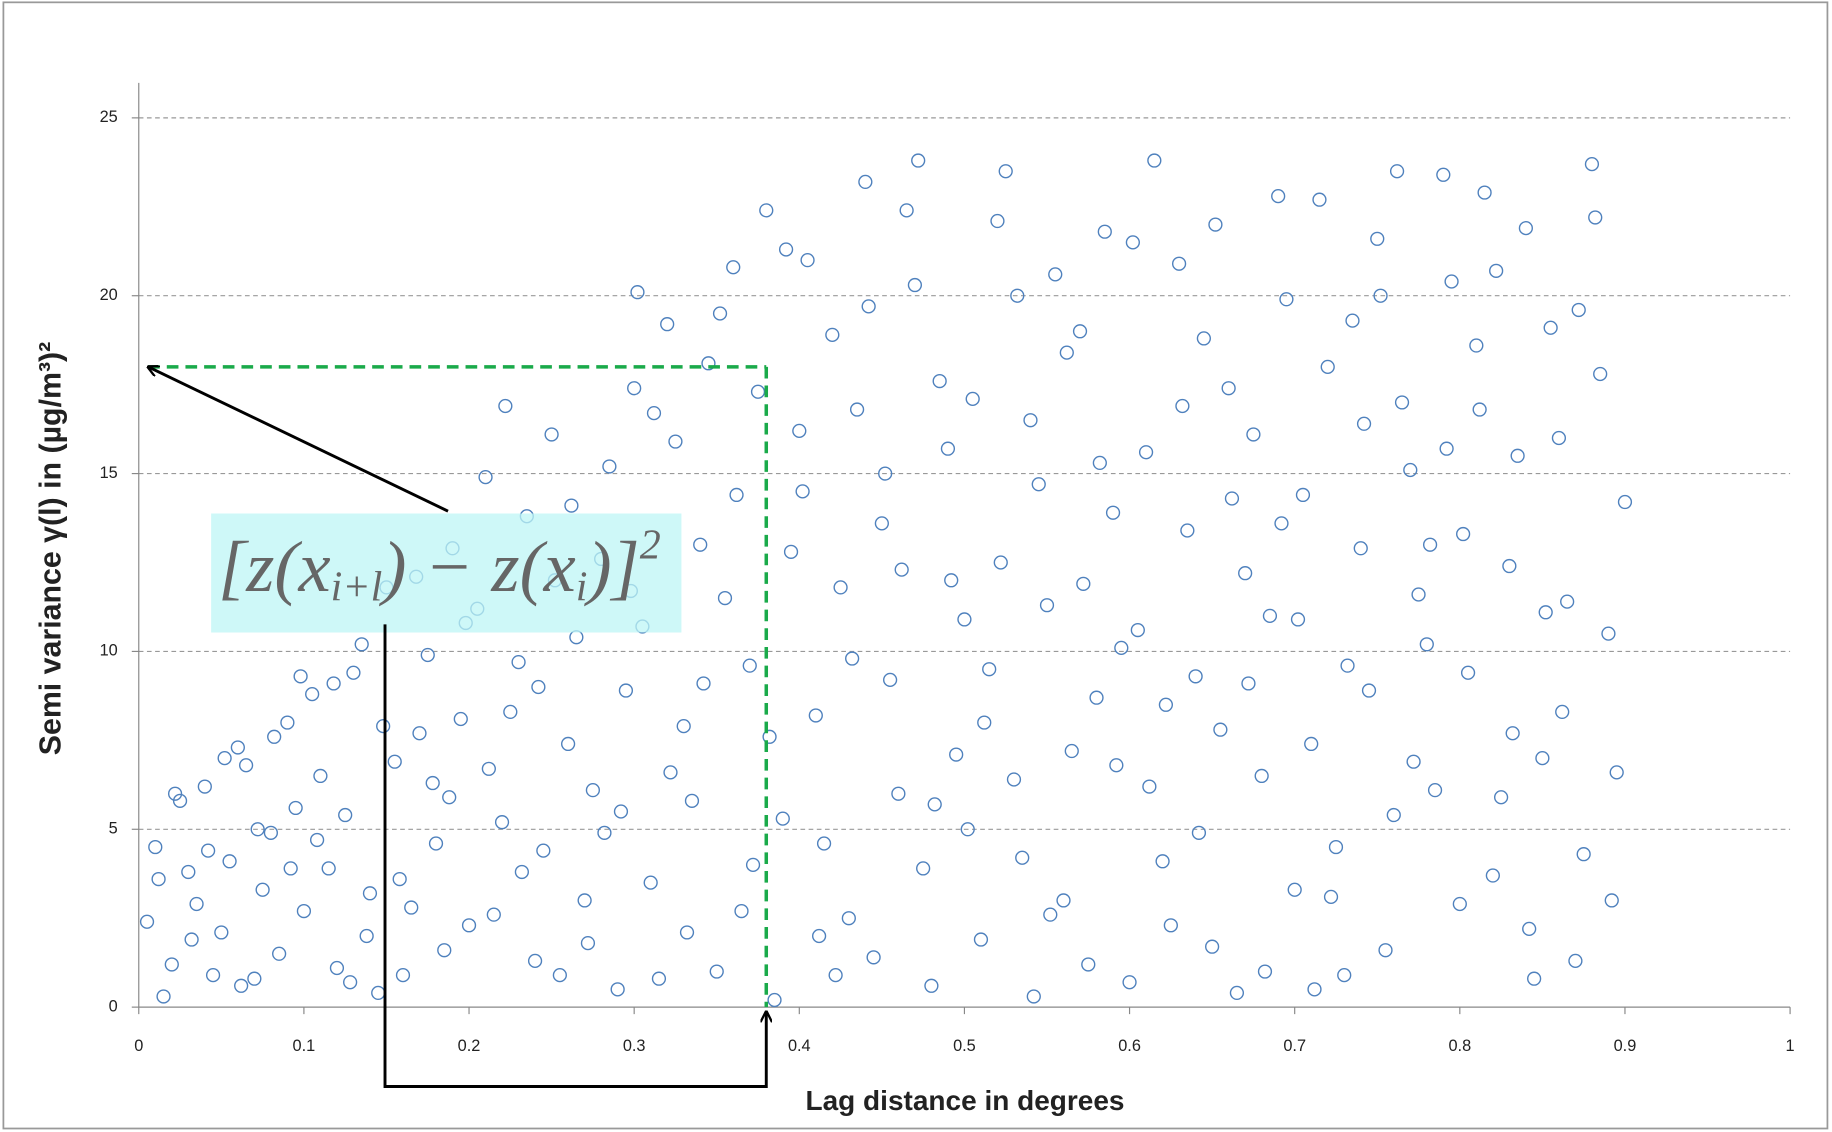 The width and height of the screenshot is (1832, 1132). I want to click on y-tick-label: 25, so click(109, 117).